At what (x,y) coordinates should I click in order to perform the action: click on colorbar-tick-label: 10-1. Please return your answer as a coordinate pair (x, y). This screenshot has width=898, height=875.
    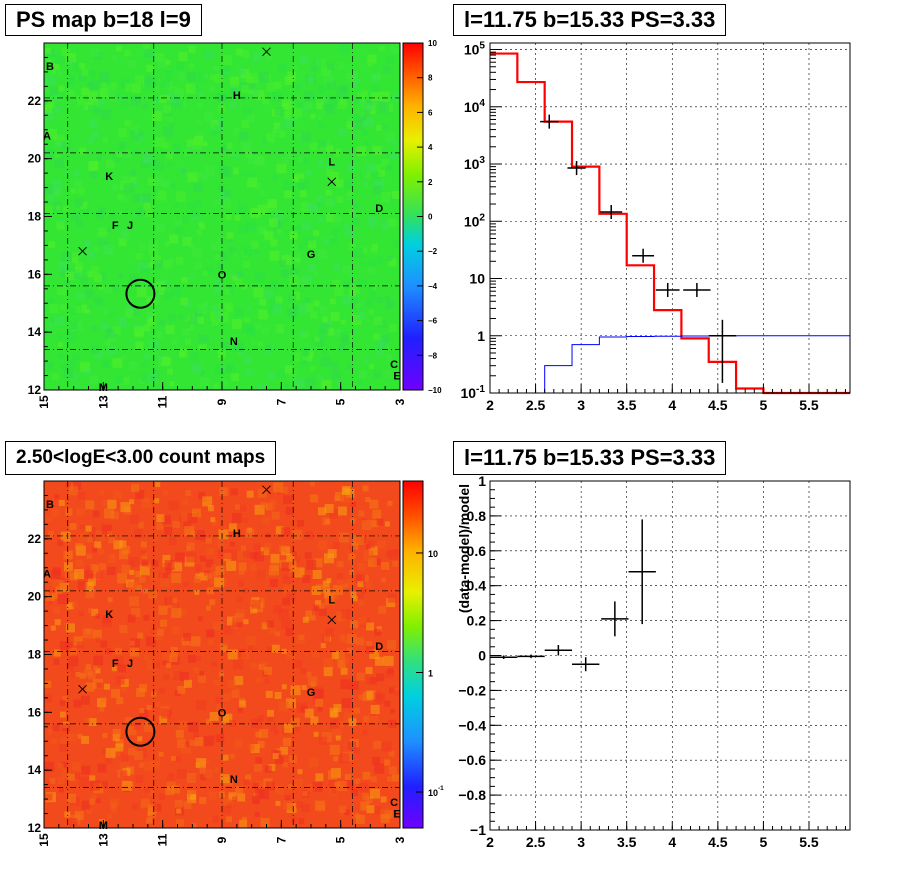
    Looking at the image, I should click on (436, 791).